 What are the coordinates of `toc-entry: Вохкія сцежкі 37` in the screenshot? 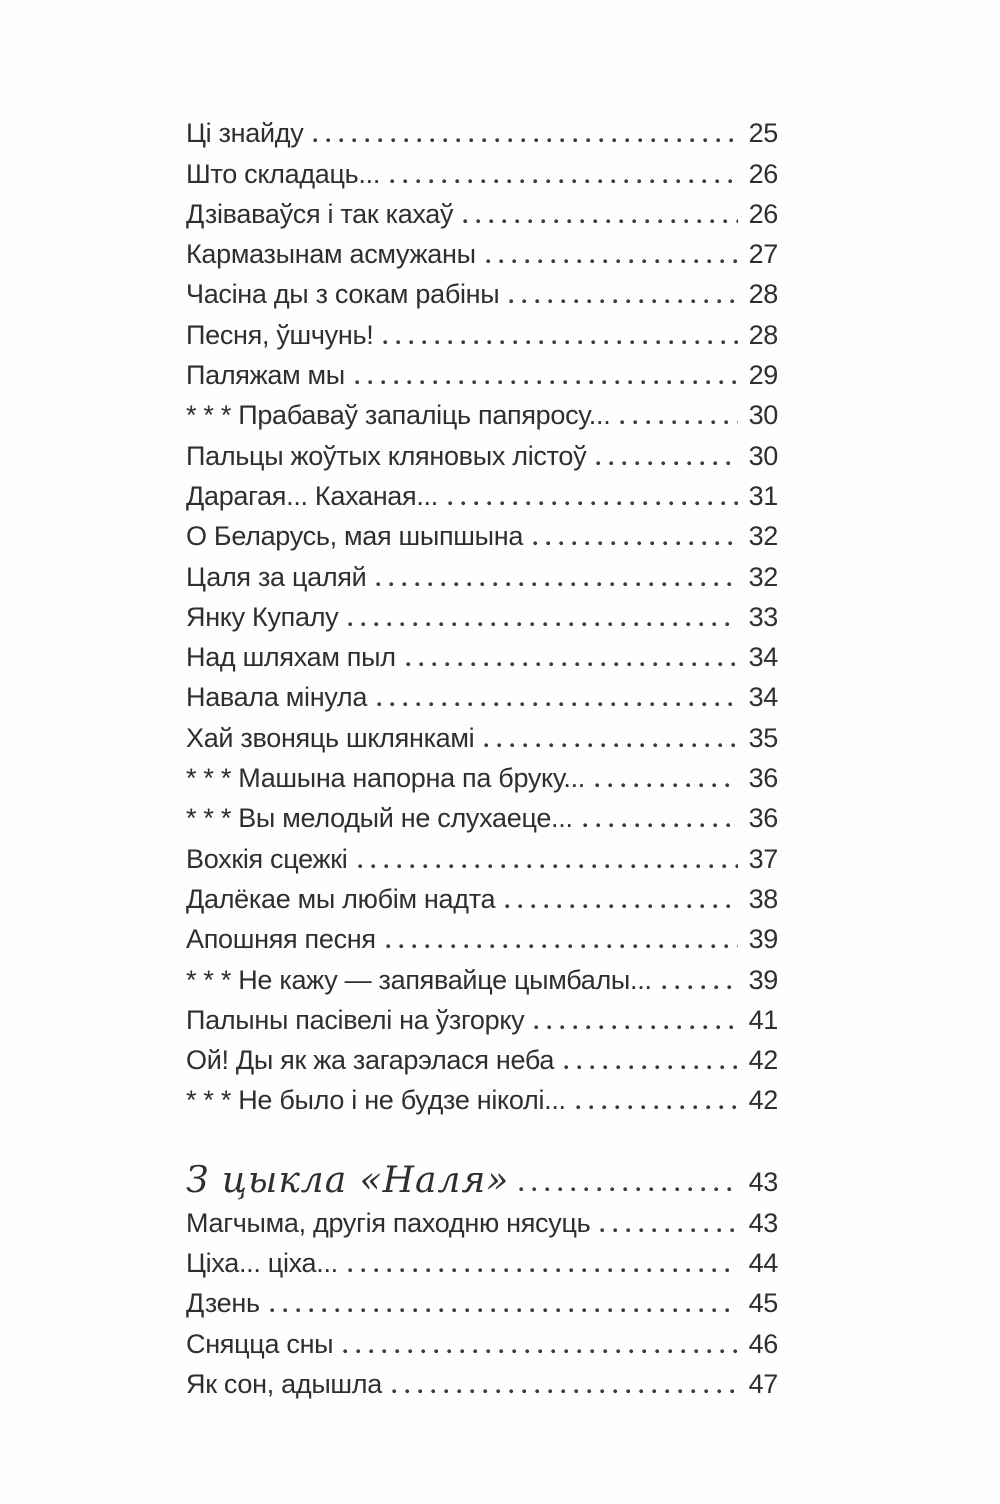 It's located at (482, 857).